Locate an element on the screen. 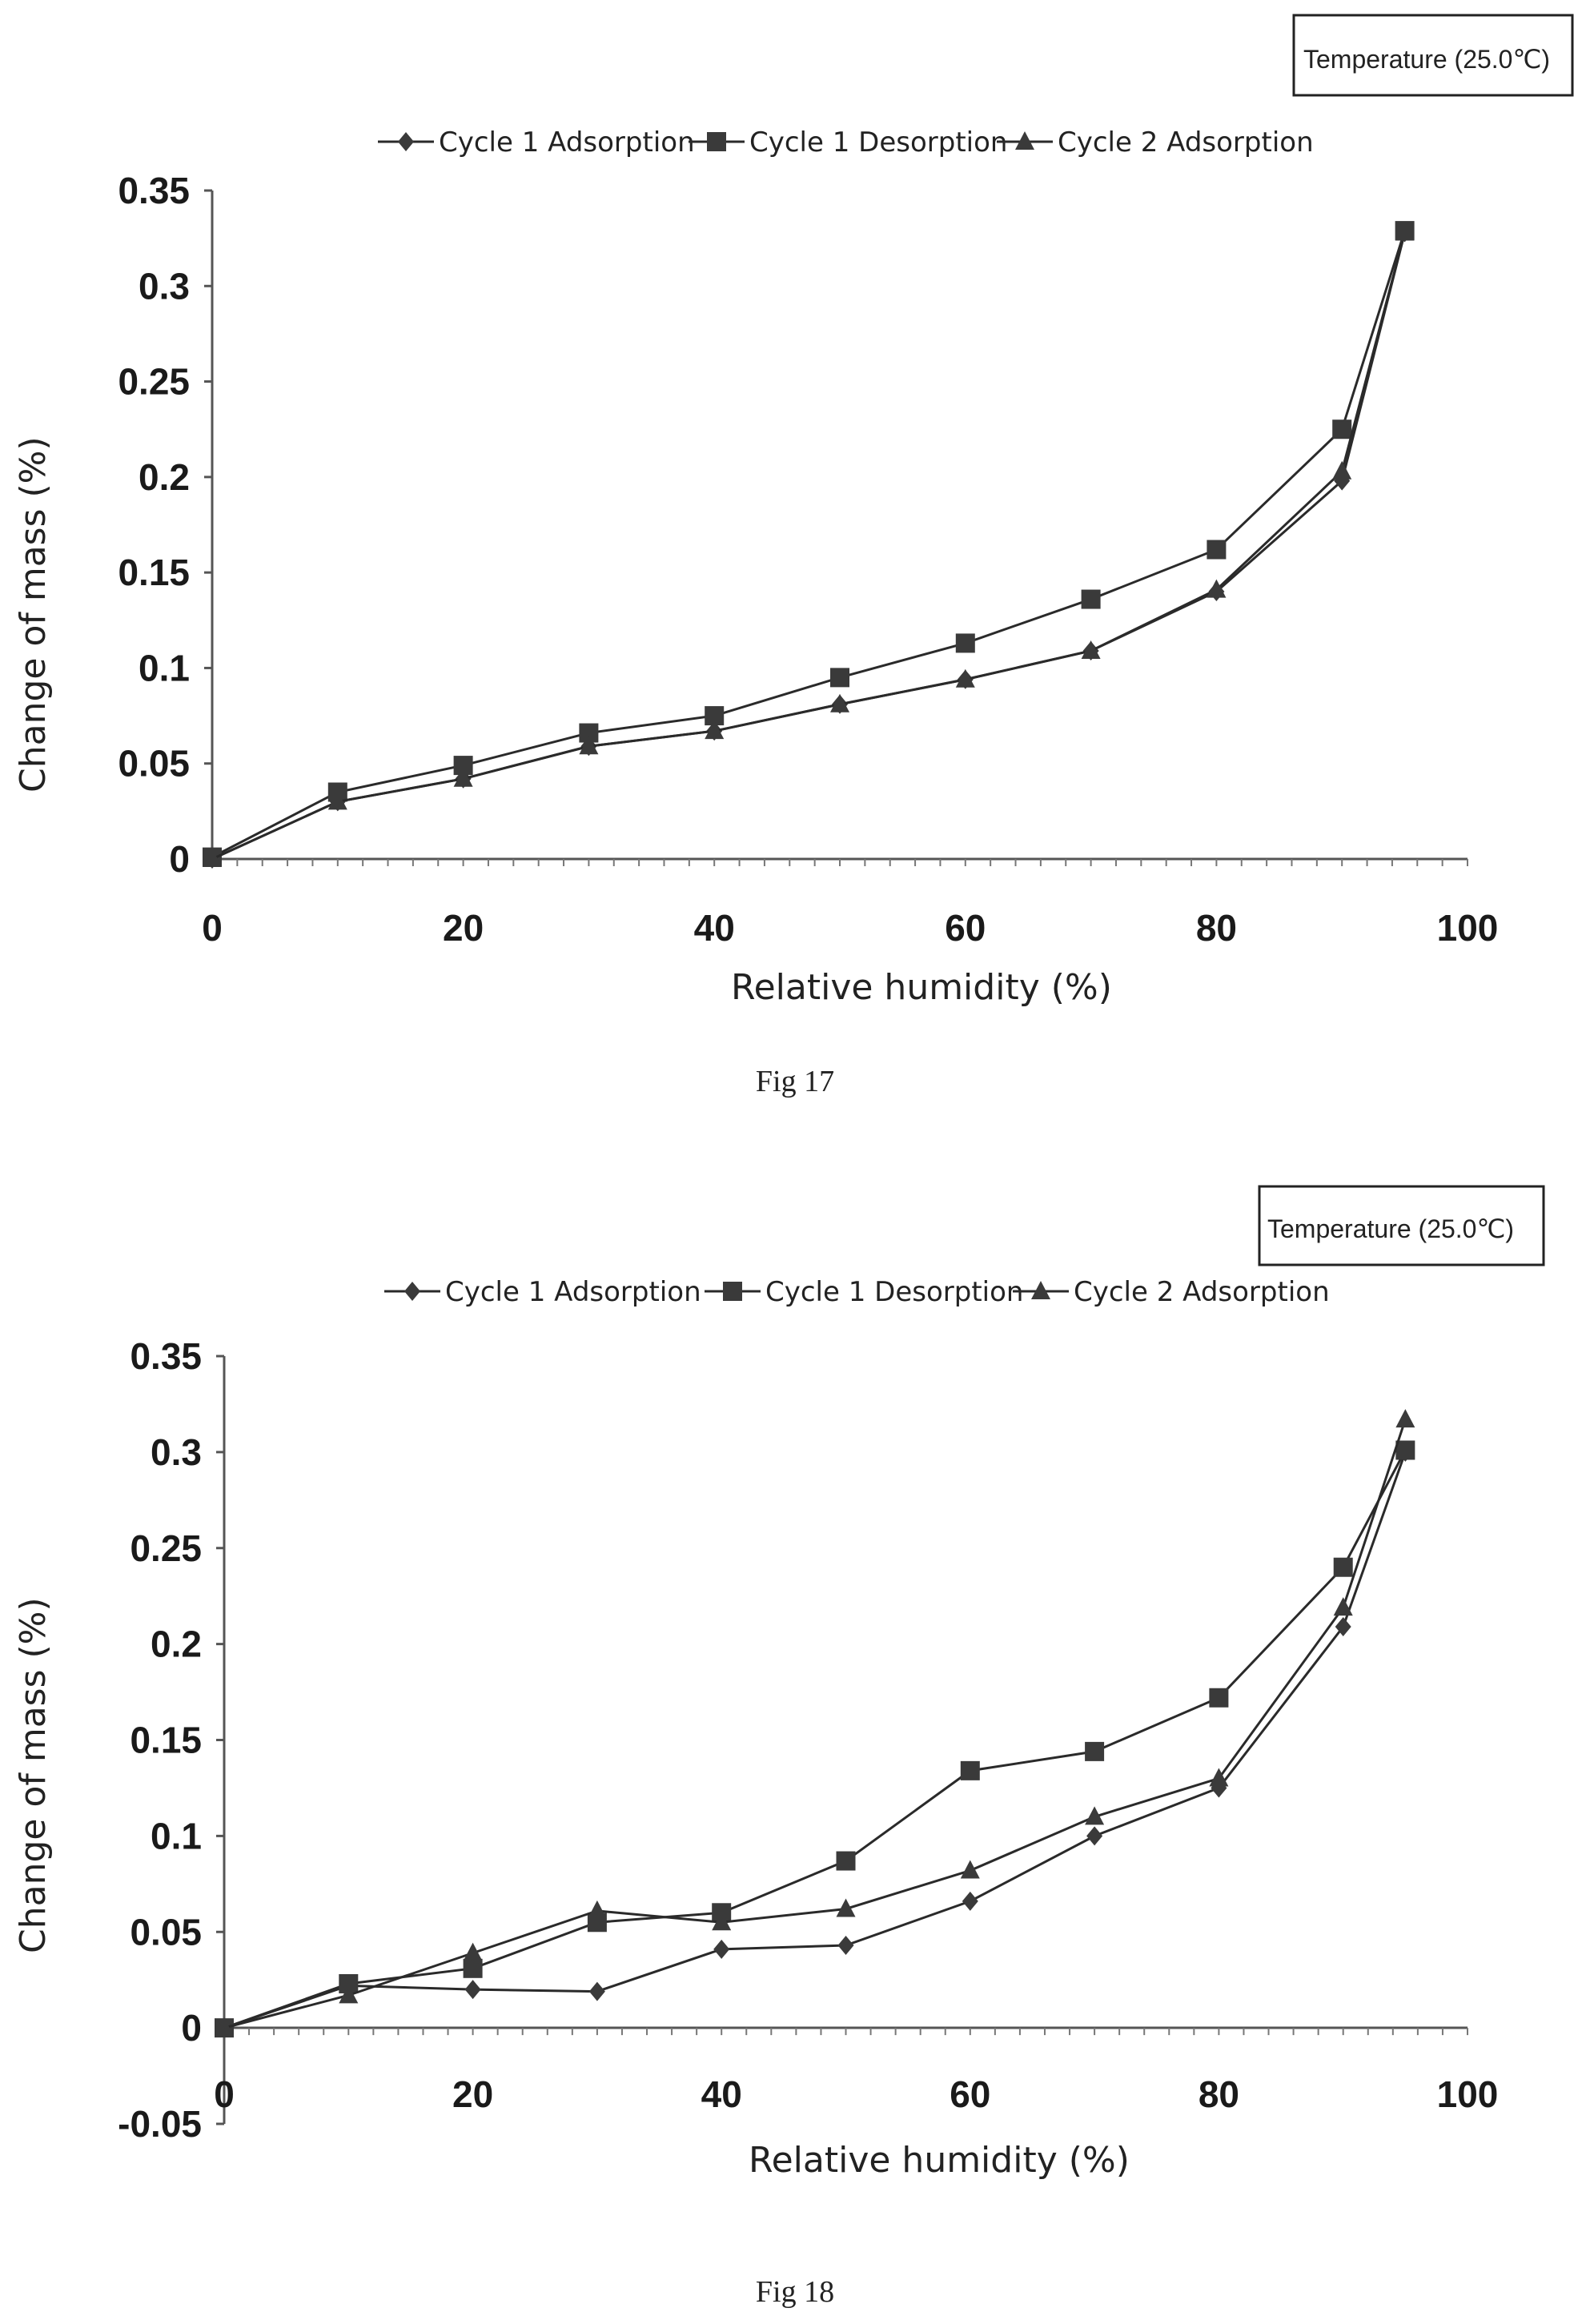 This screenshot has width=1590, height=2324. figure-caption: Fig 17 is located at coordinates (795, 1081).